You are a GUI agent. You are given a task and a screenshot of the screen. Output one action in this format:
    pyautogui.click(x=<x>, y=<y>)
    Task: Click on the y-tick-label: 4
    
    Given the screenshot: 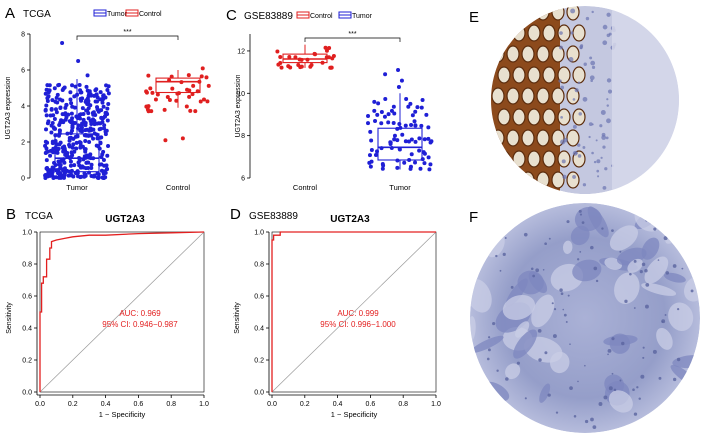 What is the action you would take?
    pyautogui.click(x=23, y=107)
    